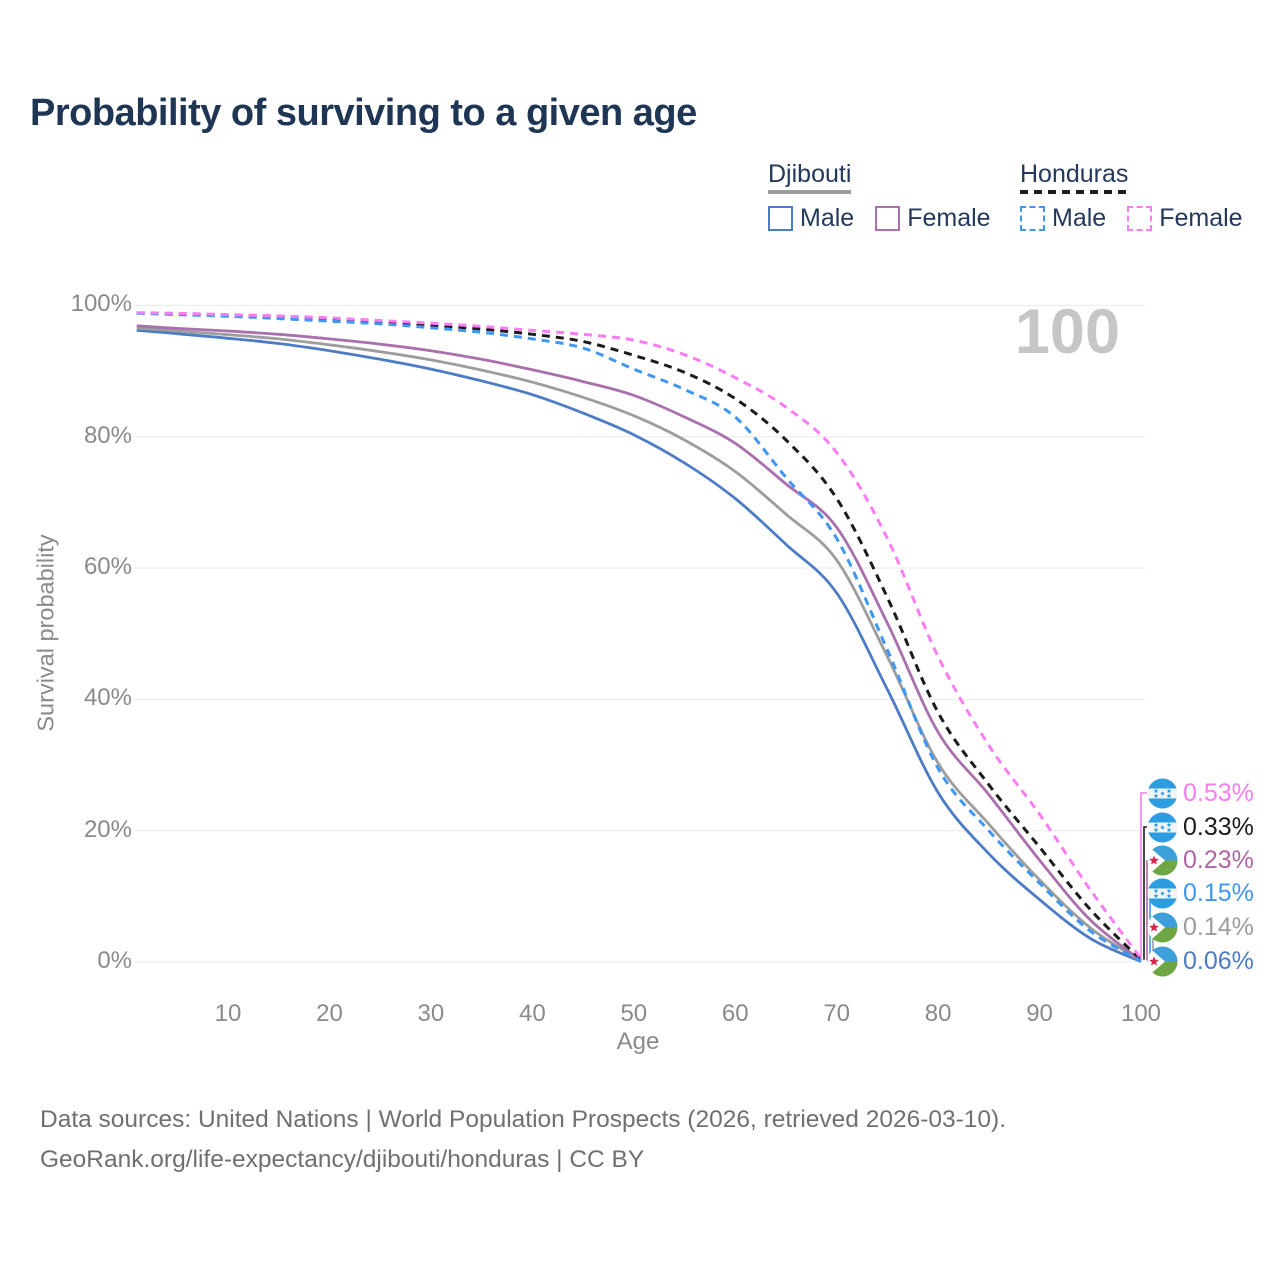  I want to click on y-tick-label: 40%, so click(107, 698).